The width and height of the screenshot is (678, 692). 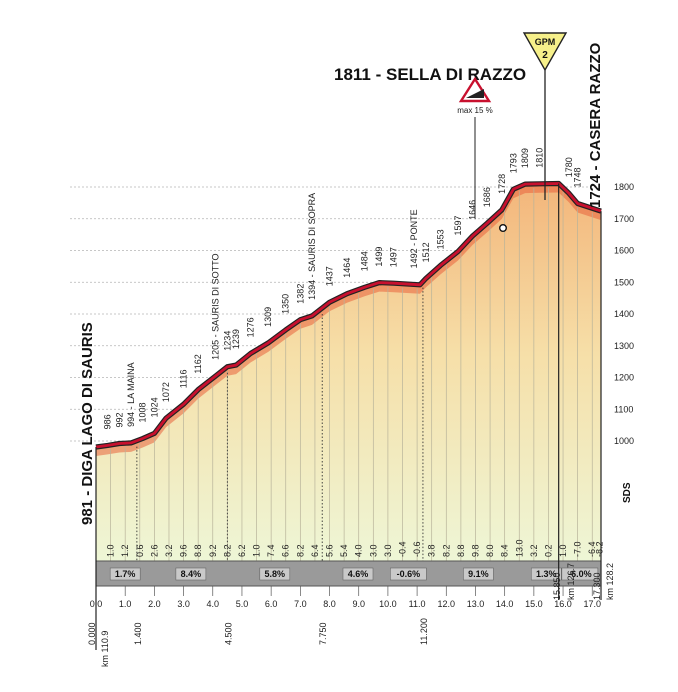 What do you see at coordinates (154, 604) in the screenshot?
I see `distance-tick-label: 2.0` at bounding box center [154, 604].